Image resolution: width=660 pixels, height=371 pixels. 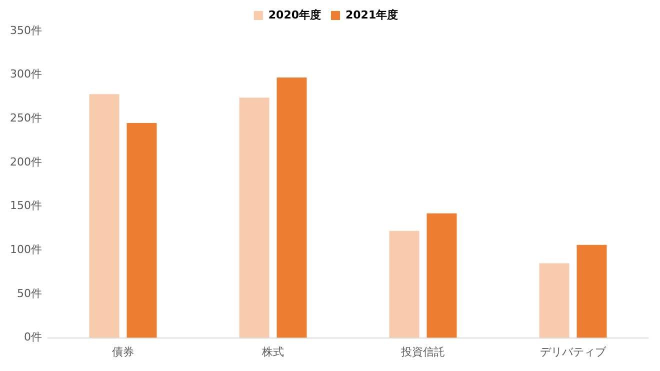 What do you see at coordinates (26, 161) in the screenshot?
I see `y-tick-label: 200件` at bounding box center [26, 161].